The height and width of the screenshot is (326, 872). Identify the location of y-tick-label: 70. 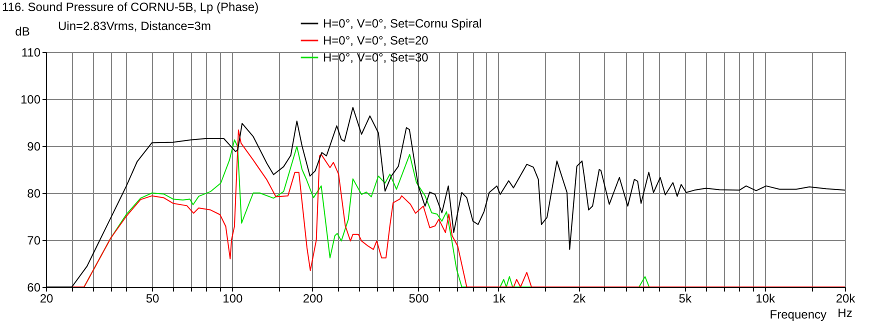
(34, 241).